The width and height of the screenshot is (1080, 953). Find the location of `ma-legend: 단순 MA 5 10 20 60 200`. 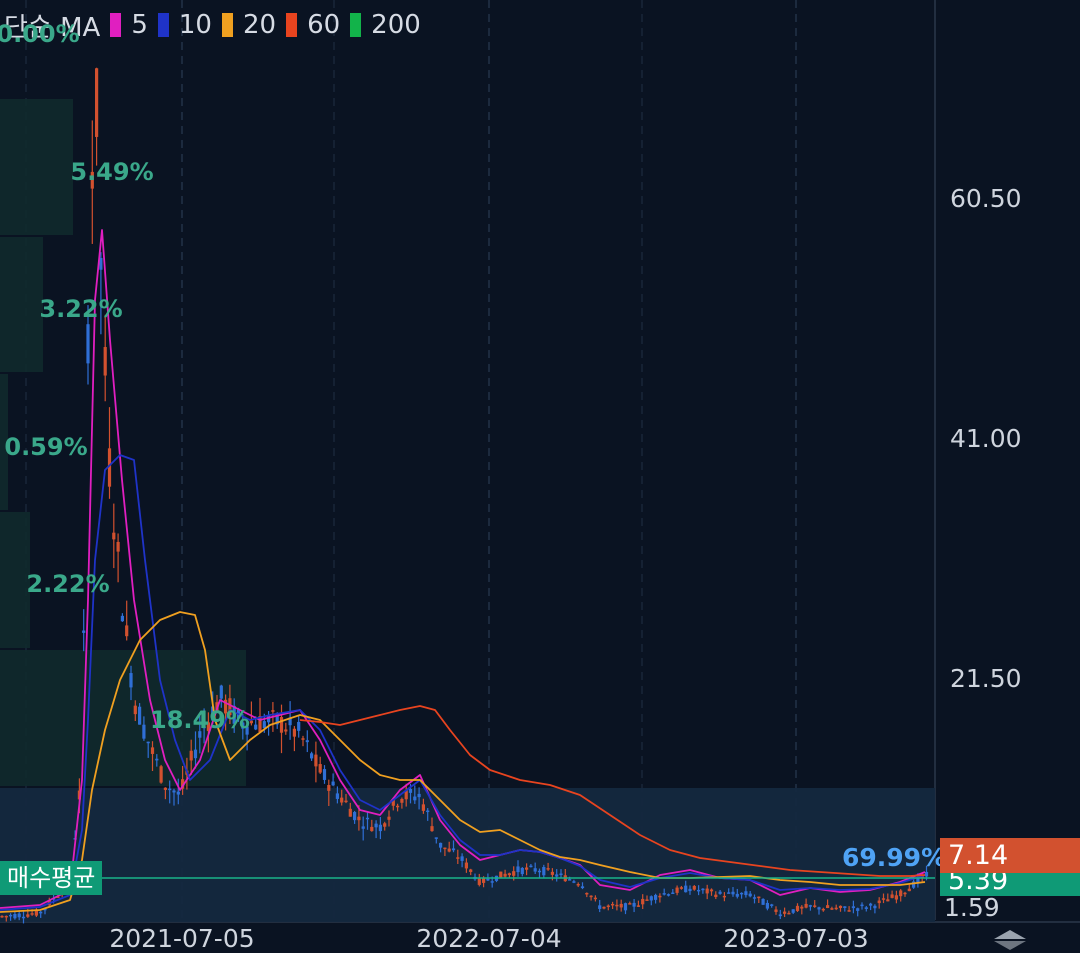

ma-legend: 단순 MA 5 10 20 60 200 is located at coordinates (212, 25).